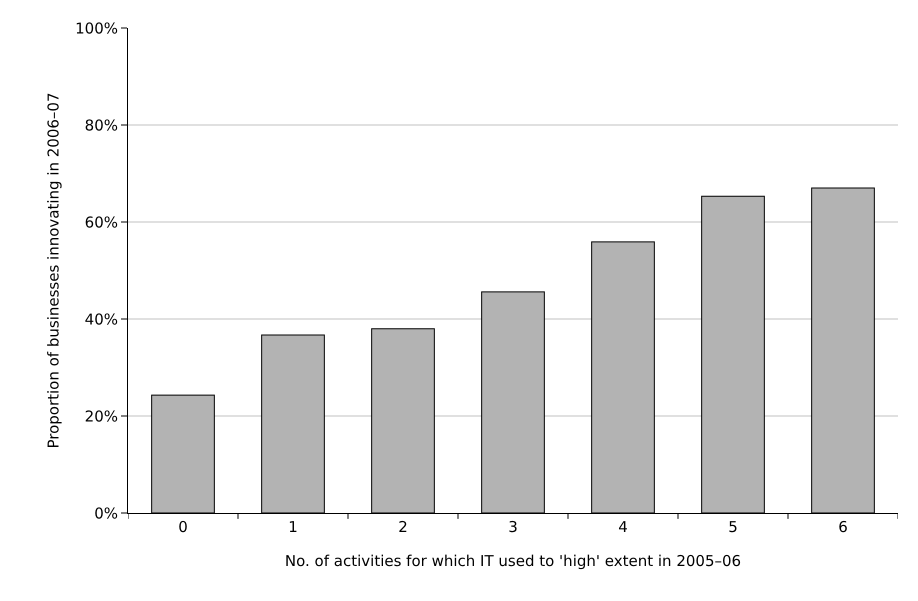  Describe the element at coordinates (101, 416) in the screenshot. I see `y-tick-label: 20%` at that location.